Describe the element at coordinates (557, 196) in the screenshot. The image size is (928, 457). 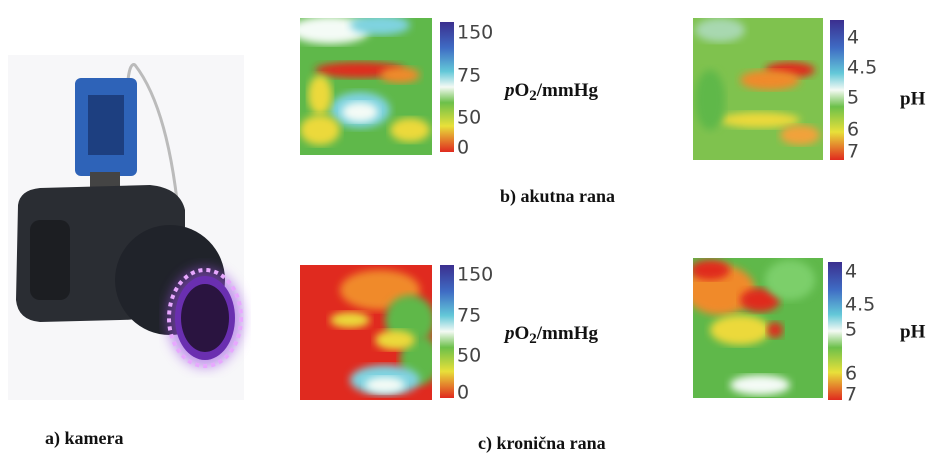
I see `caption: b) akutna rana` at that location.